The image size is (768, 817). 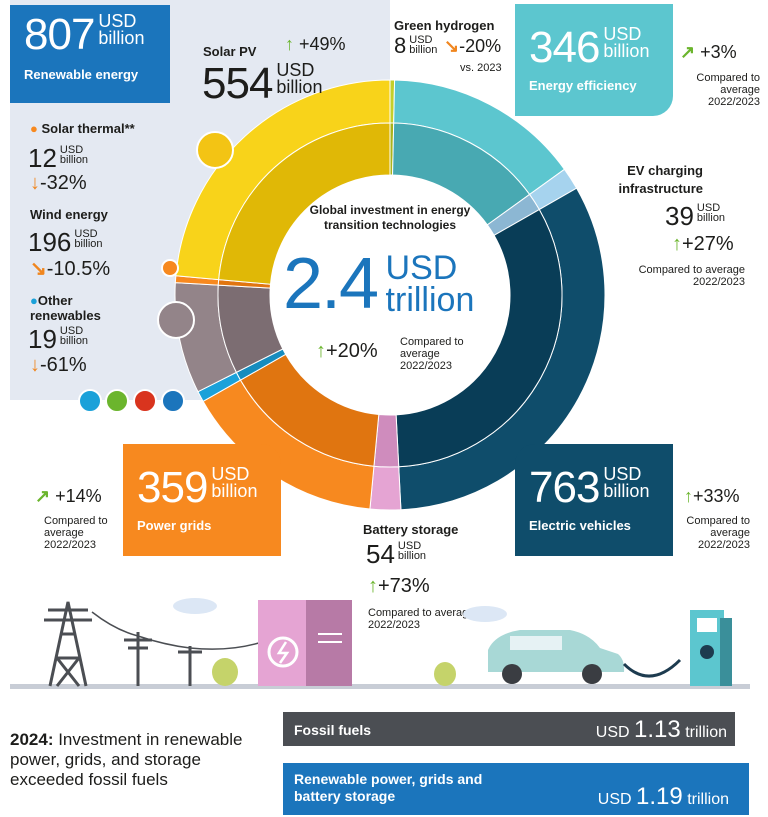 I want to click on power-grids-label: Power grids, so click(x=174, y=525).